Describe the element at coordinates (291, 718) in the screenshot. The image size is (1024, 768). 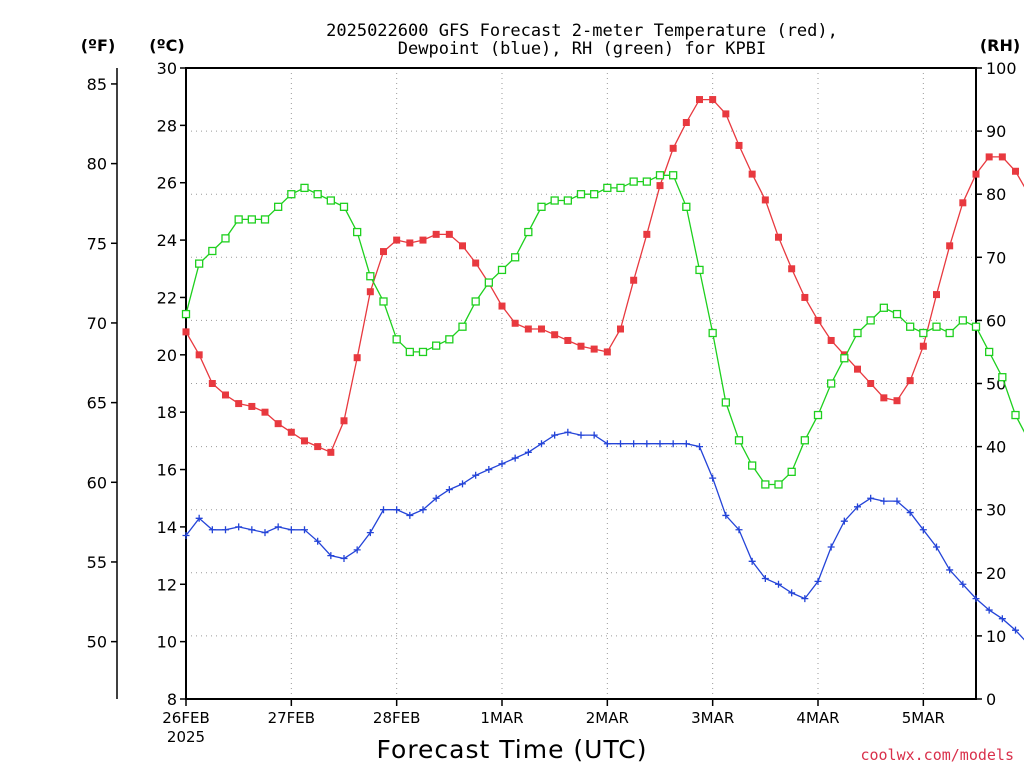
I see `x-tick-label: 27FEB` at that location.